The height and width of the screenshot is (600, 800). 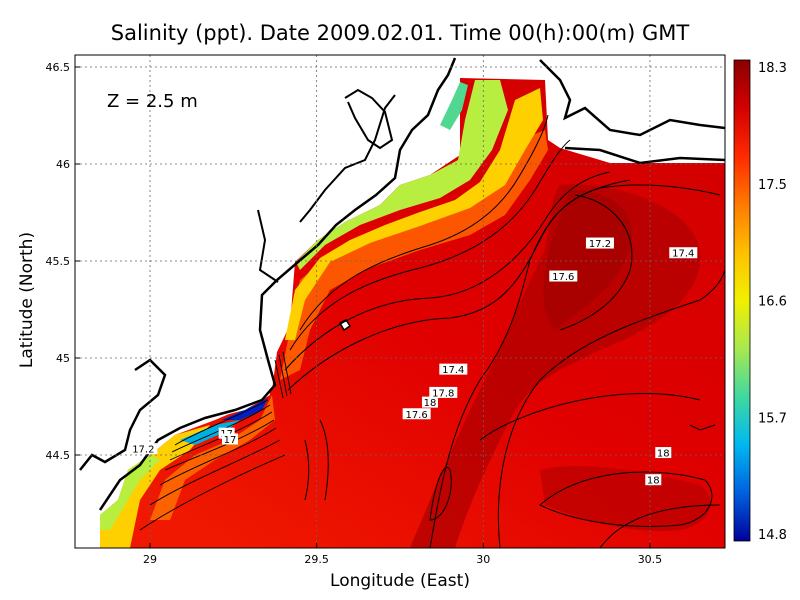 What do you see at coordinates (632, 98) in the screenshot?
I see `coastline-north` at bounding box center [632, 98].